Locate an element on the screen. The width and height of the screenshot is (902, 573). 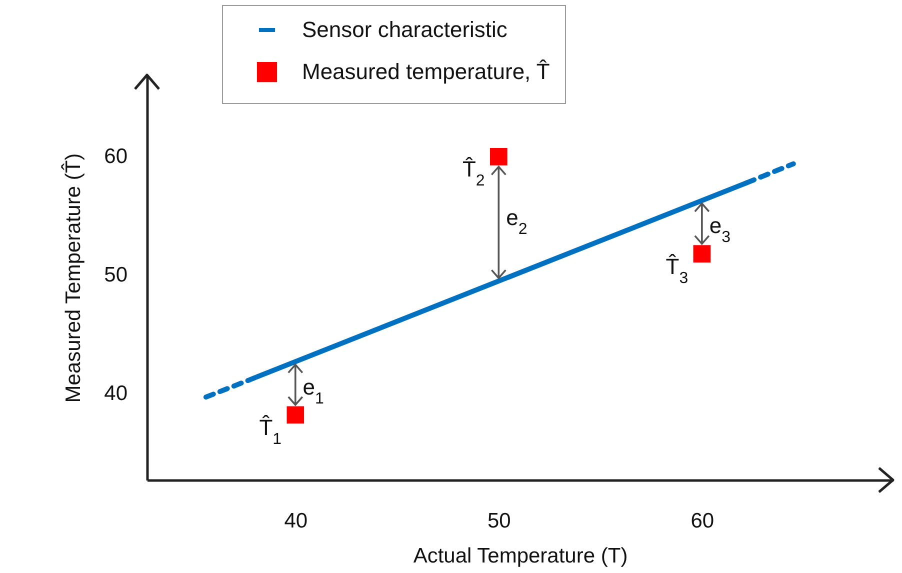
y-axis-title: Measured Temperature (T̂) is located at coordinates (73, 278).